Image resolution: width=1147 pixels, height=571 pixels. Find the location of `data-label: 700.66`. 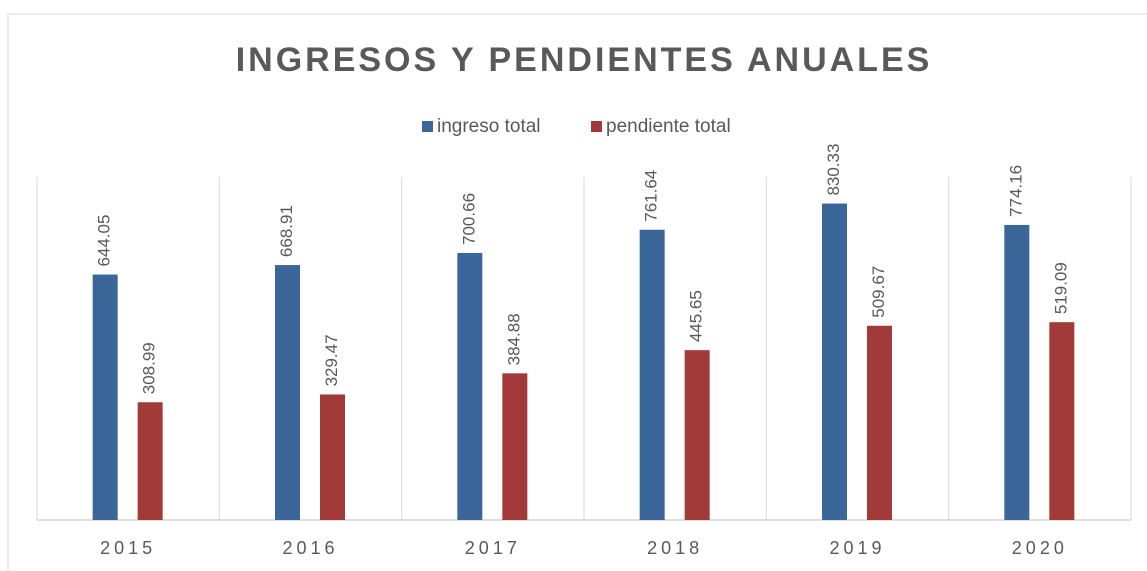

data-label: 700.66 is located at coordinates (468, 219).